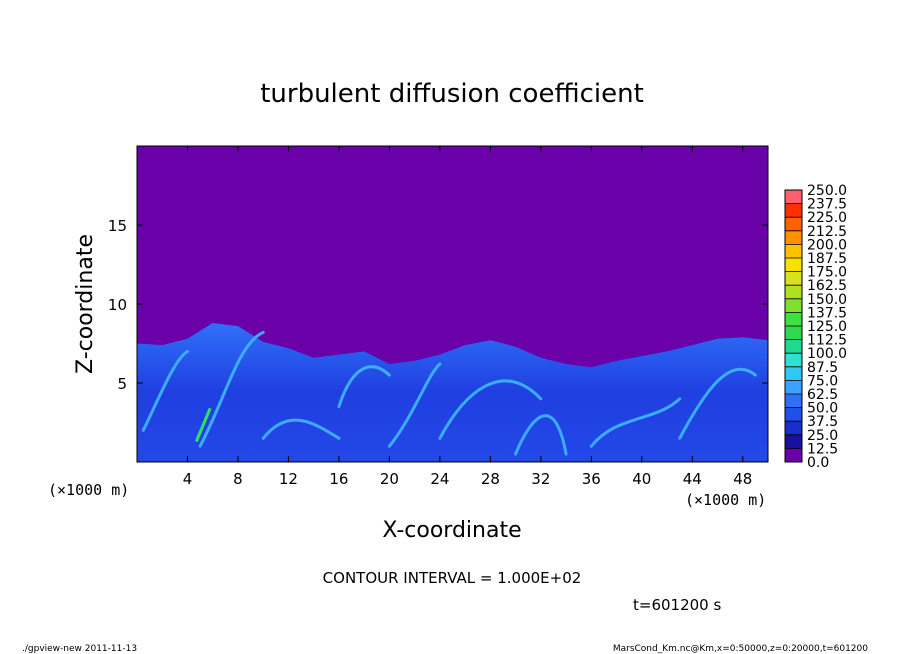  I want to click on colorbar-label: 100.0, so click(827, 354).